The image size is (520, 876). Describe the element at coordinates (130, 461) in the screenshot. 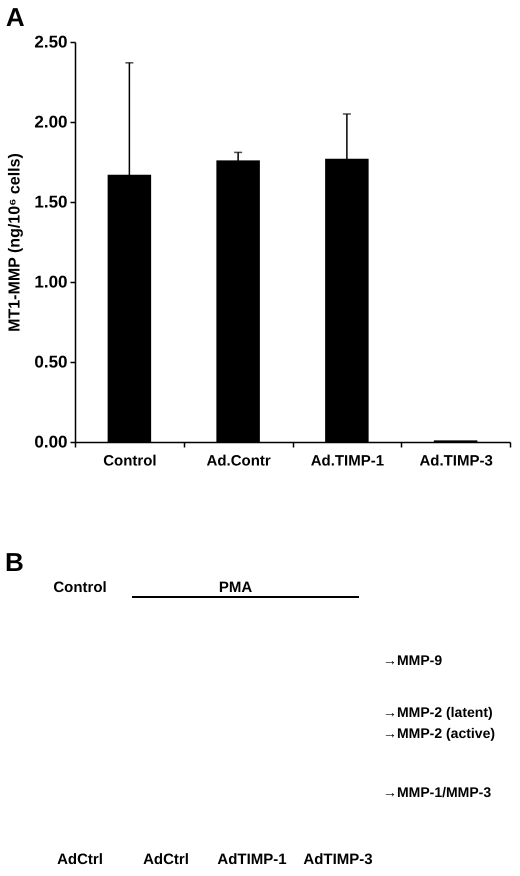

I see `x-tick-label: Control` at that location.